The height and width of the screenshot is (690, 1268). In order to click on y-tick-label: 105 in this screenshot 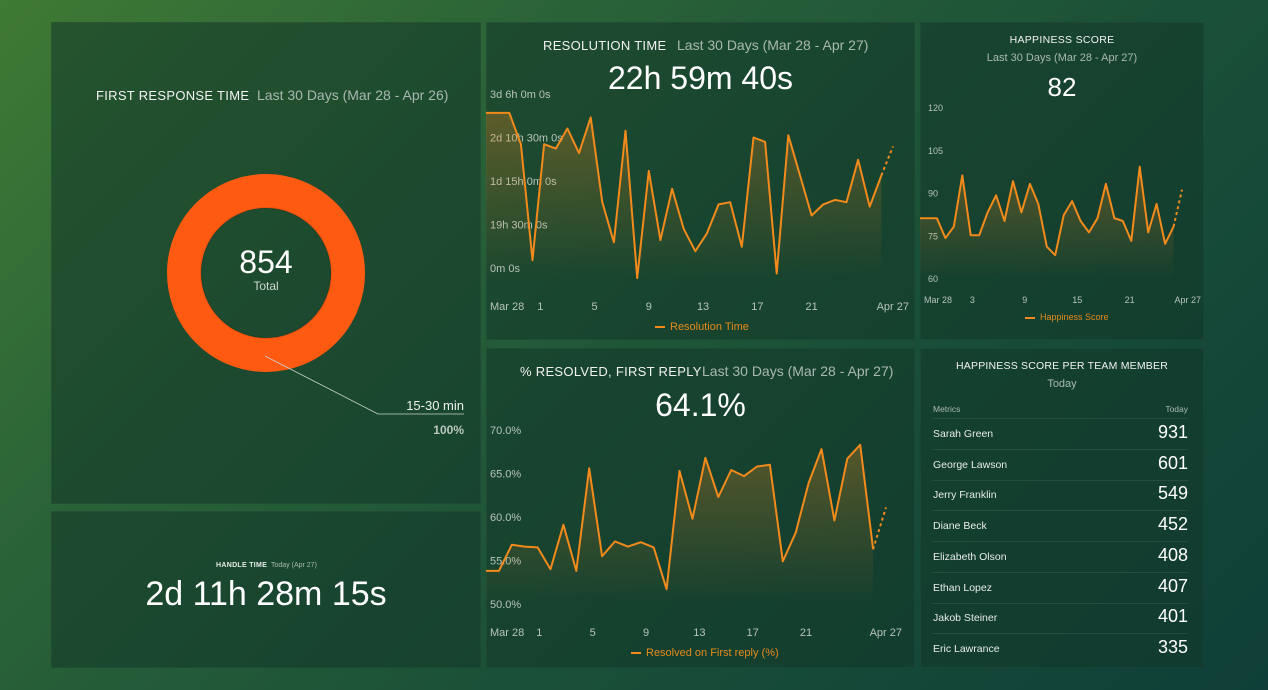, I will do `click(935, 151)`.